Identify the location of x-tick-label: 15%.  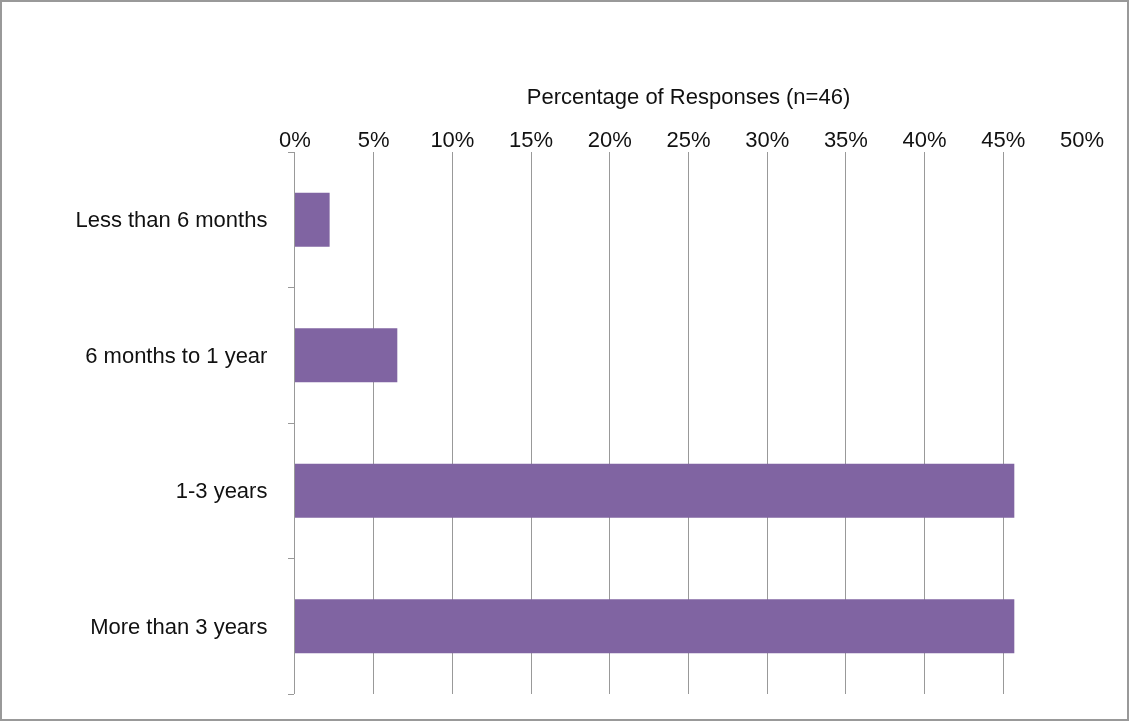
(531, 139).